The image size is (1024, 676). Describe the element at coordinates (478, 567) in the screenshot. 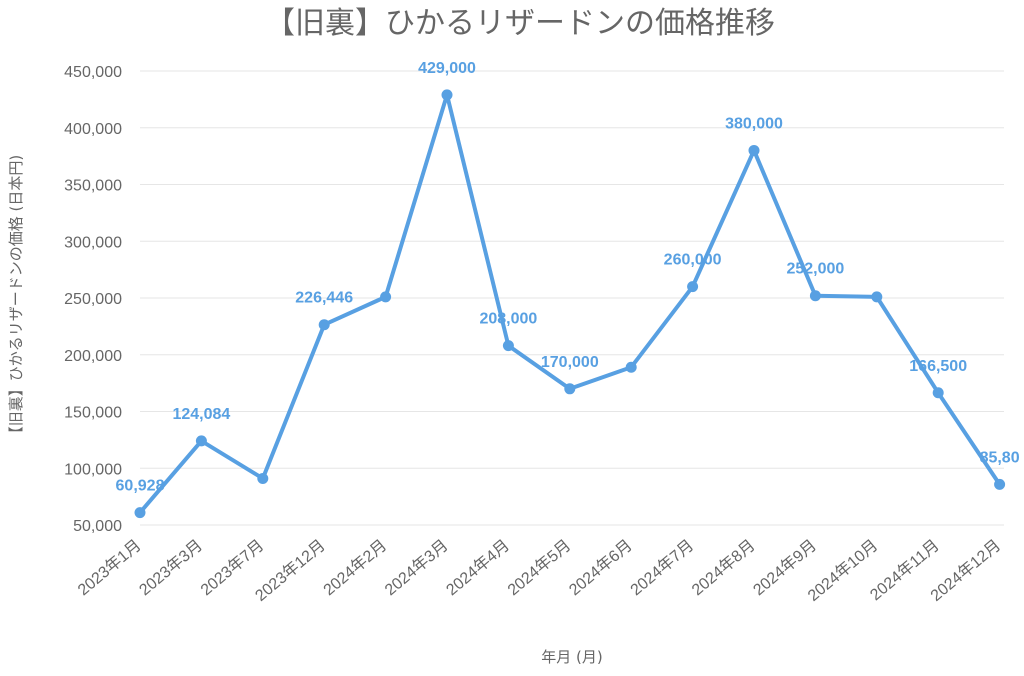

I see `x-tick-label: 2024年4月` at that location.